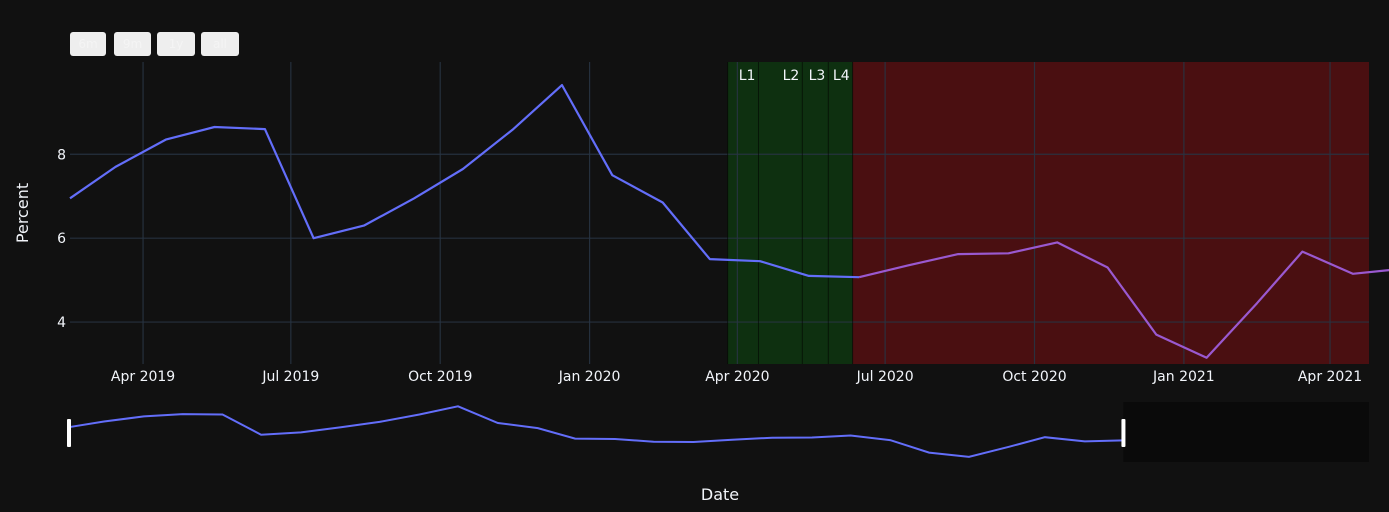 This screenshot has width=1389, height=512. I want to click on range-button-1y: 1y, so click(176, 44).